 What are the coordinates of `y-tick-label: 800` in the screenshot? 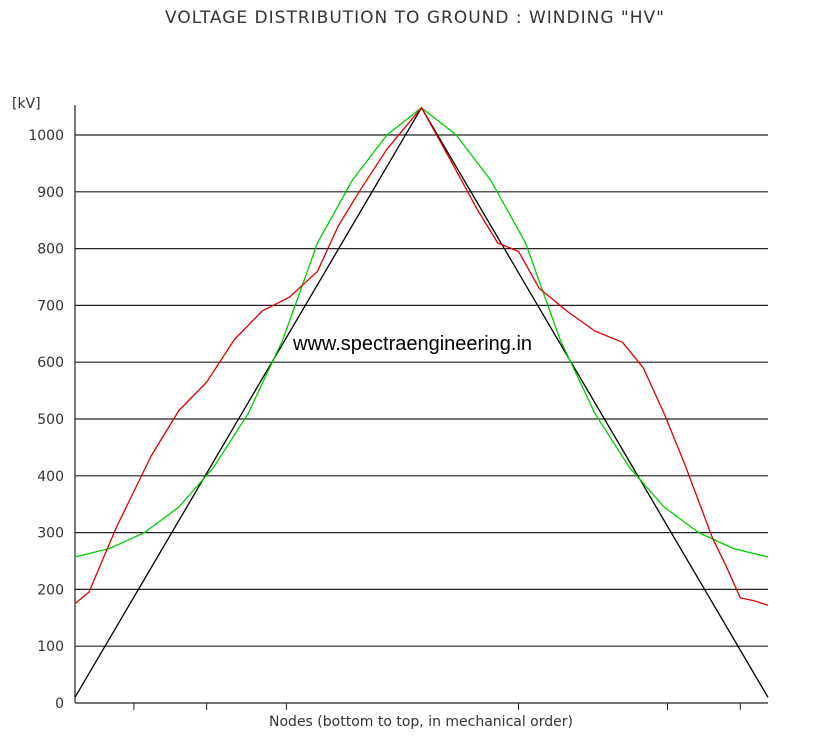 It's located at (50, 250).